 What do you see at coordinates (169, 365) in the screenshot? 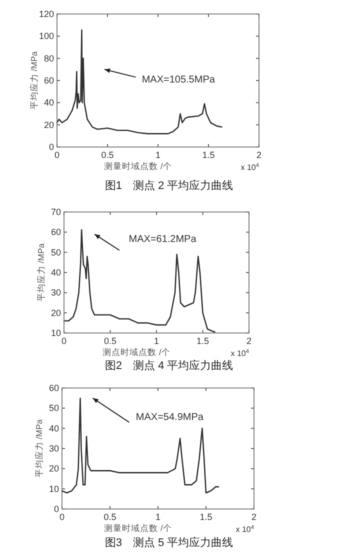
I see `text: 图2 测点 4 平均应力曲线` at bounding box center [169, 365].